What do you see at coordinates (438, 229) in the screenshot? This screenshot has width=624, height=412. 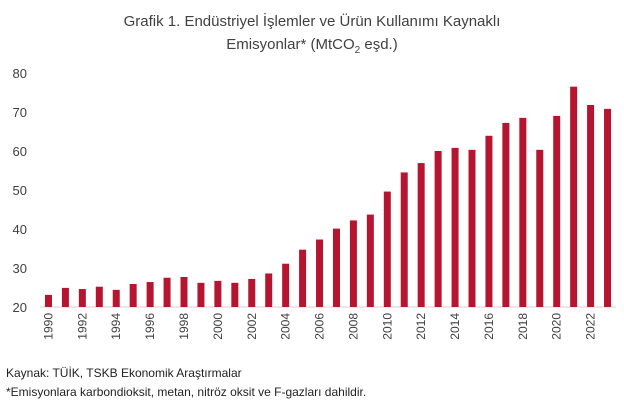 I see `bar-2013` at bounding box center [438, 229].